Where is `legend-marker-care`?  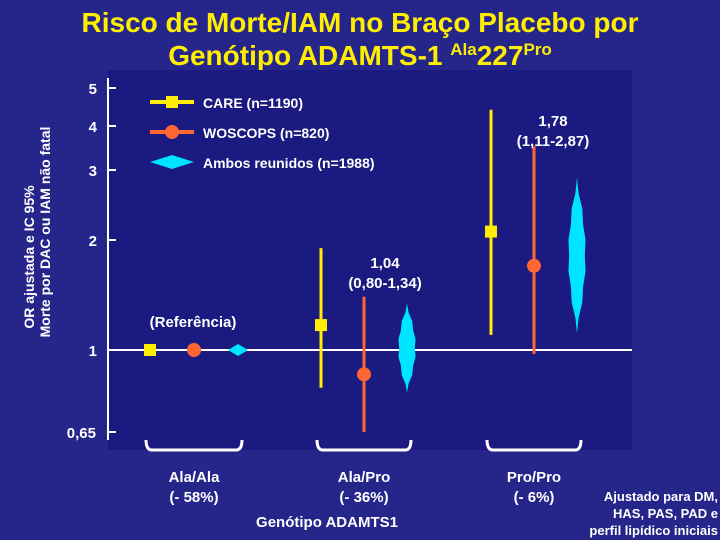 legend-marker-care is located at coordinates (172, 102).